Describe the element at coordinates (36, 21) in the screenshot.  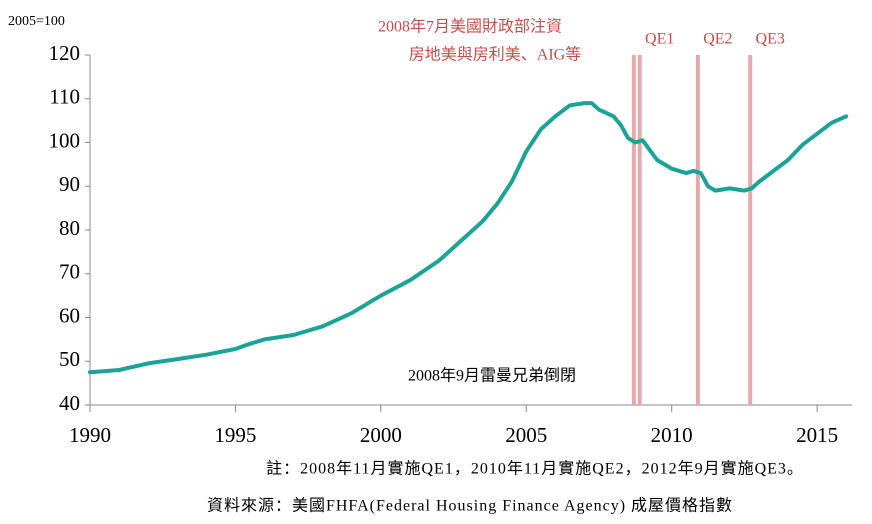
I see `y-axis-unit: 2005=100` at that location.